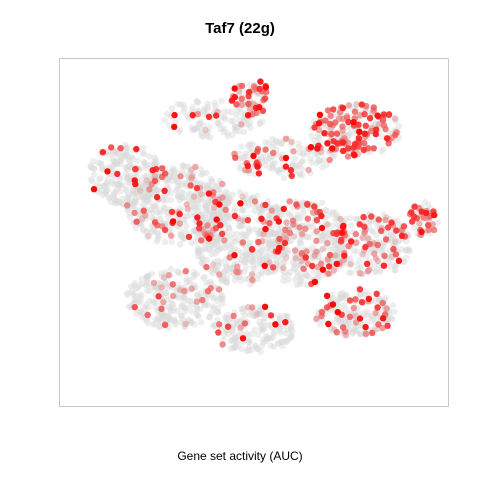 This screenshot has height=480, width=480. I want to click on data-point-2034, so click(236, 340).